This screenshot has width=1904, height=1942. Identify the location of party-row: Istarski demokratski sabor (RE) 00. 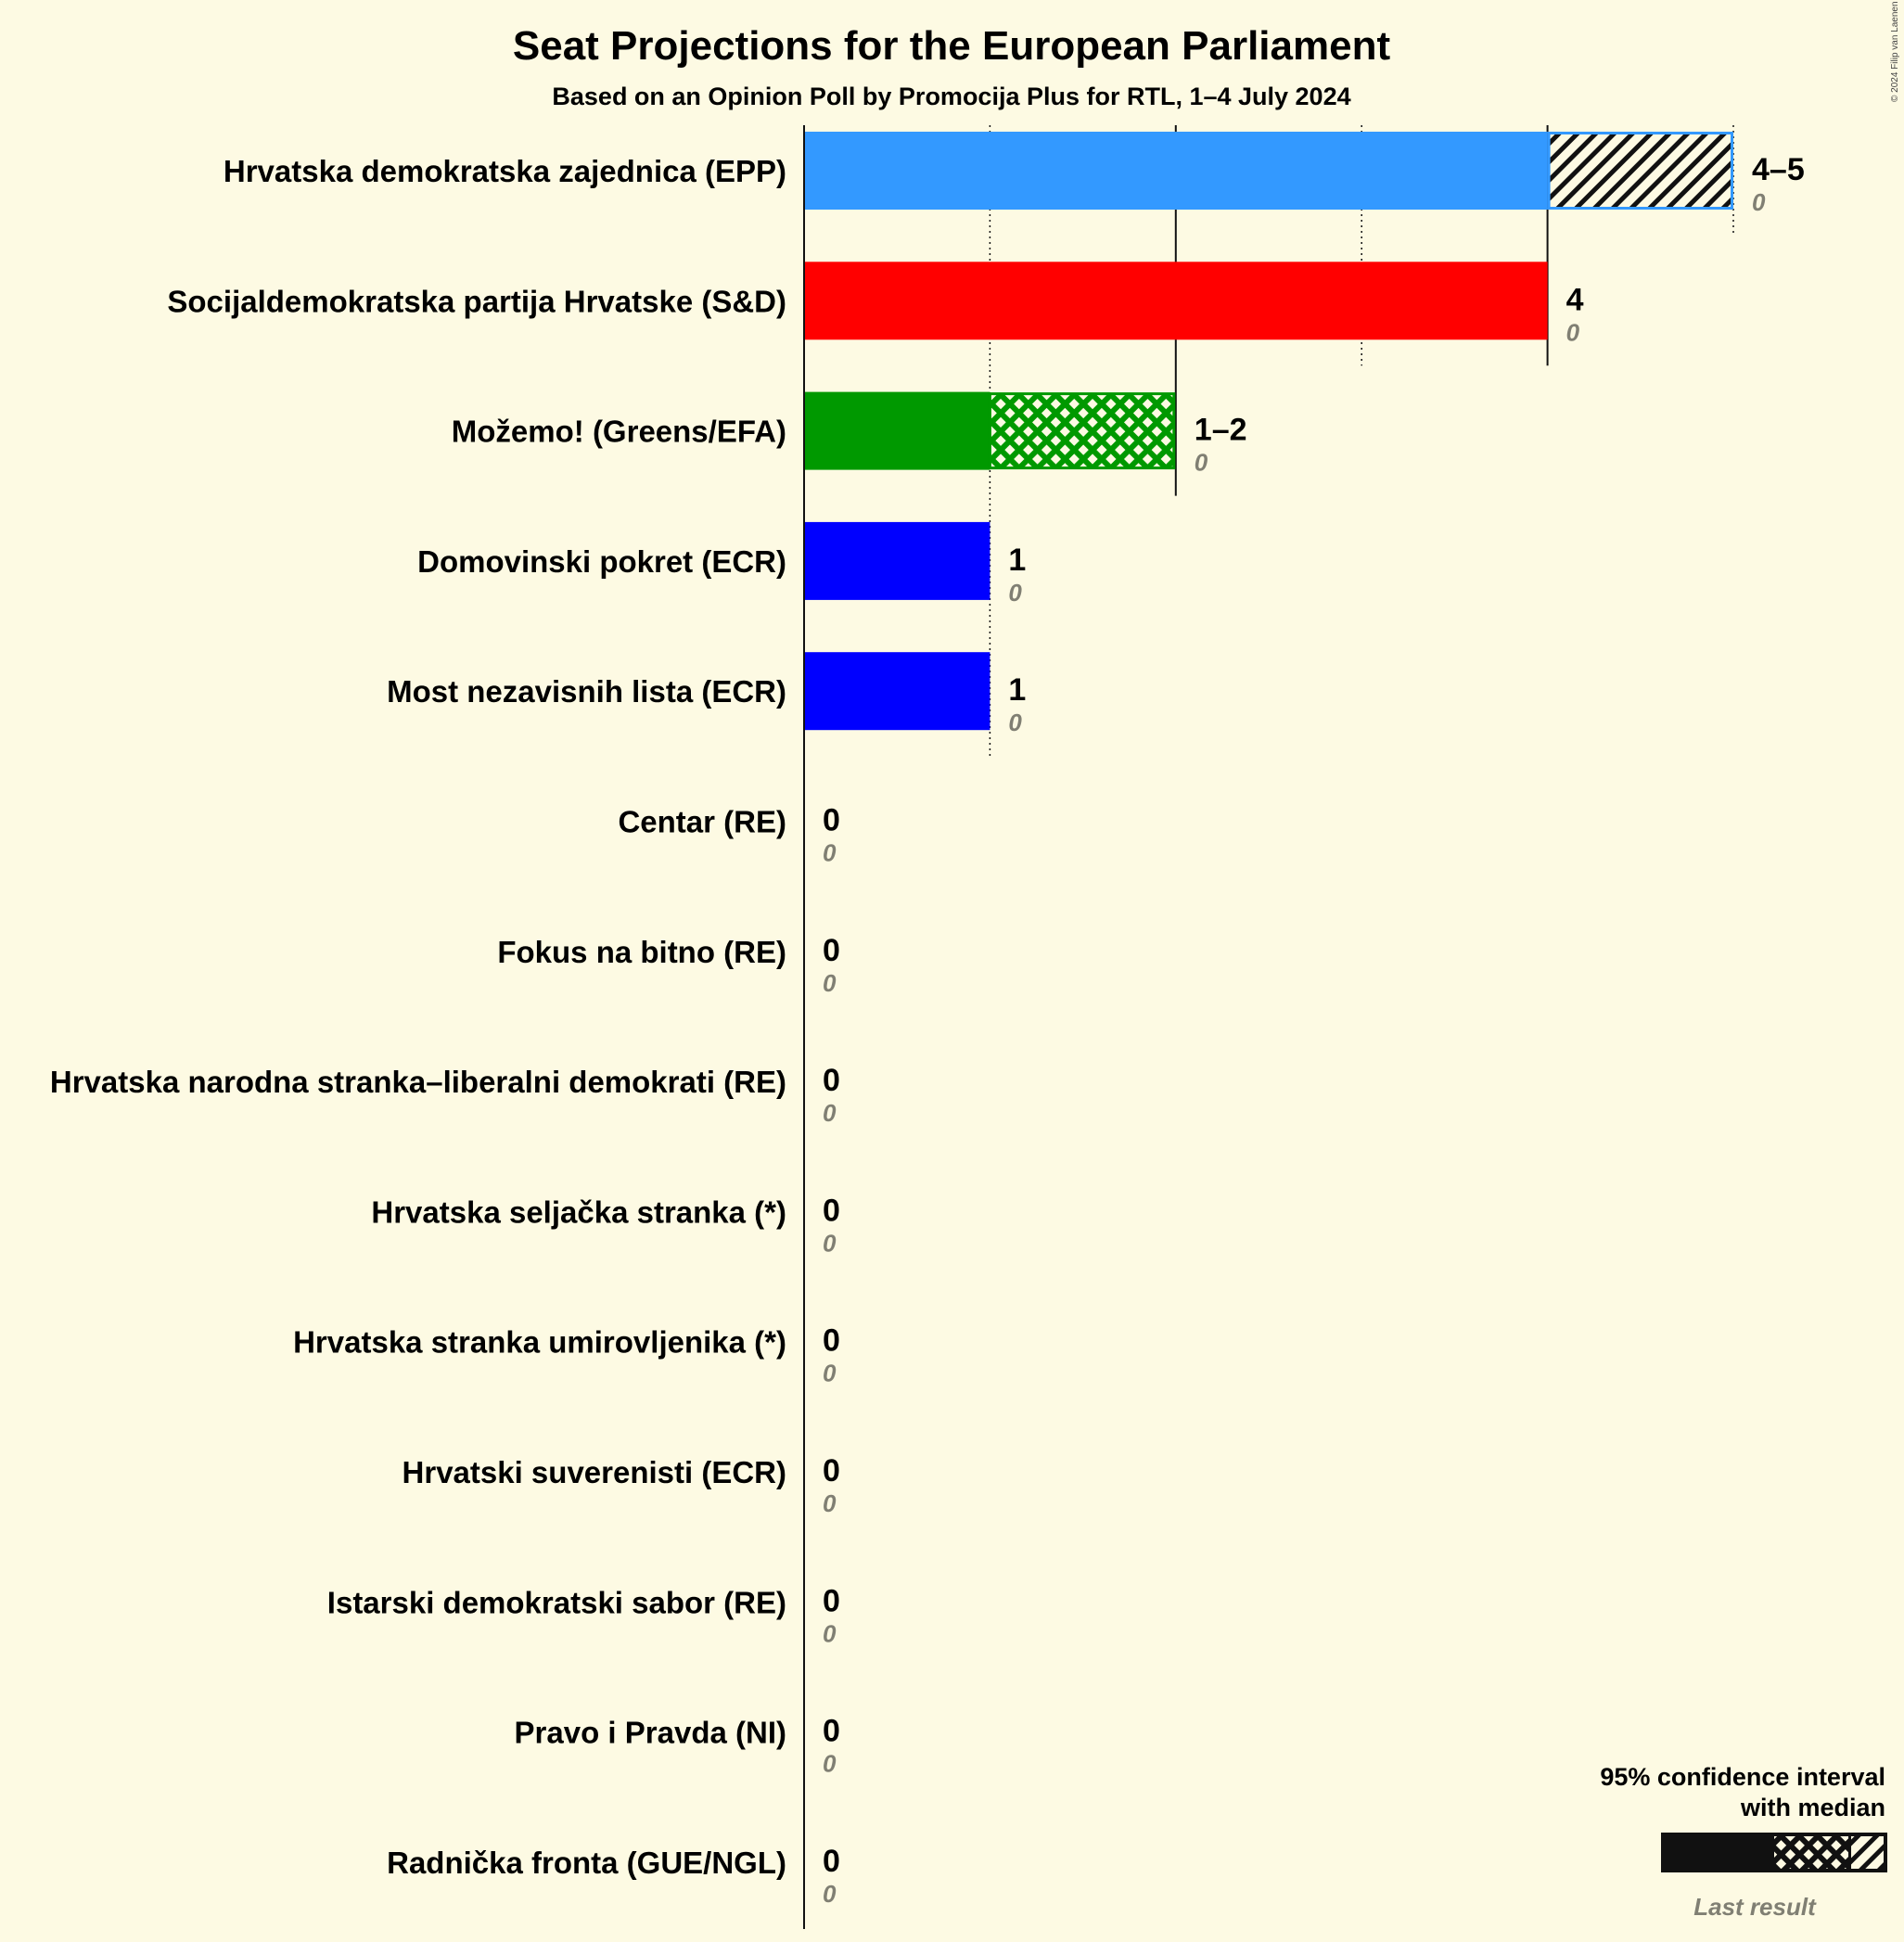
(583, 1615).